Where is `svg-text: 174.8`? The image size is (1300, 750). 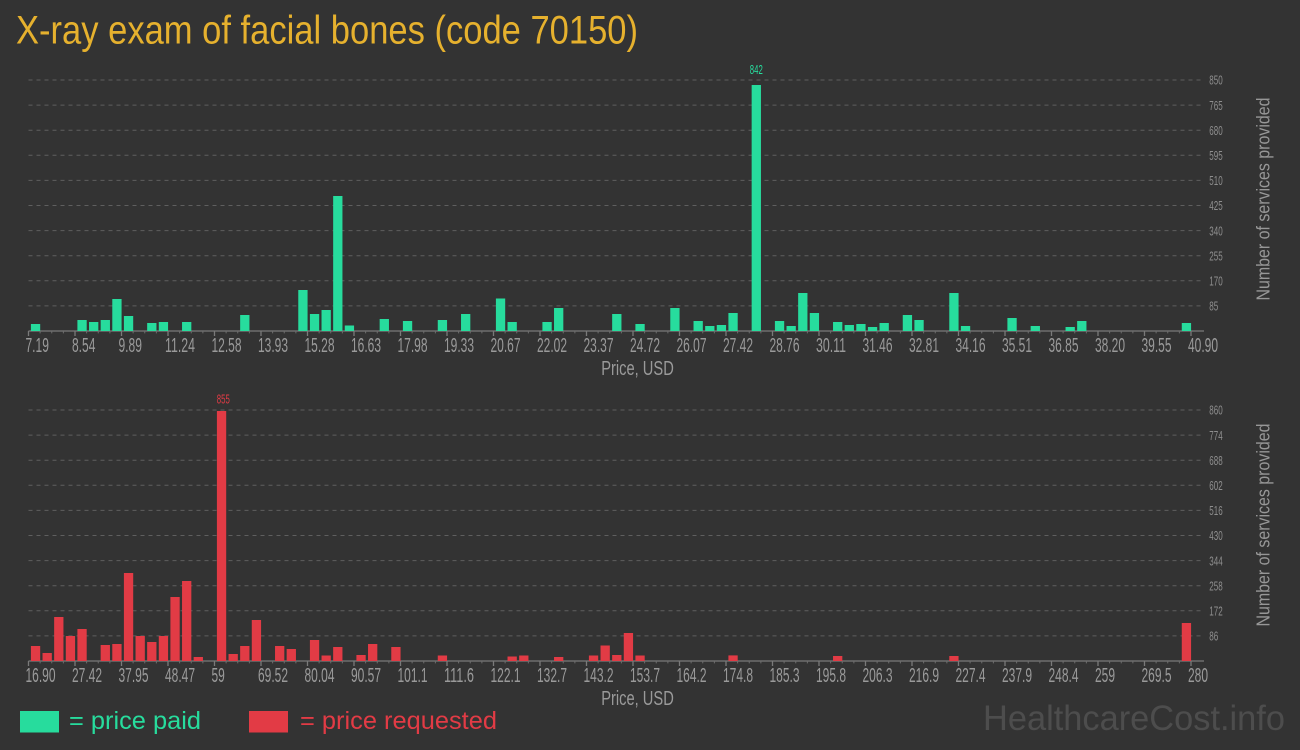
svg-text: 174.8 is located at coordinates (738, 676).